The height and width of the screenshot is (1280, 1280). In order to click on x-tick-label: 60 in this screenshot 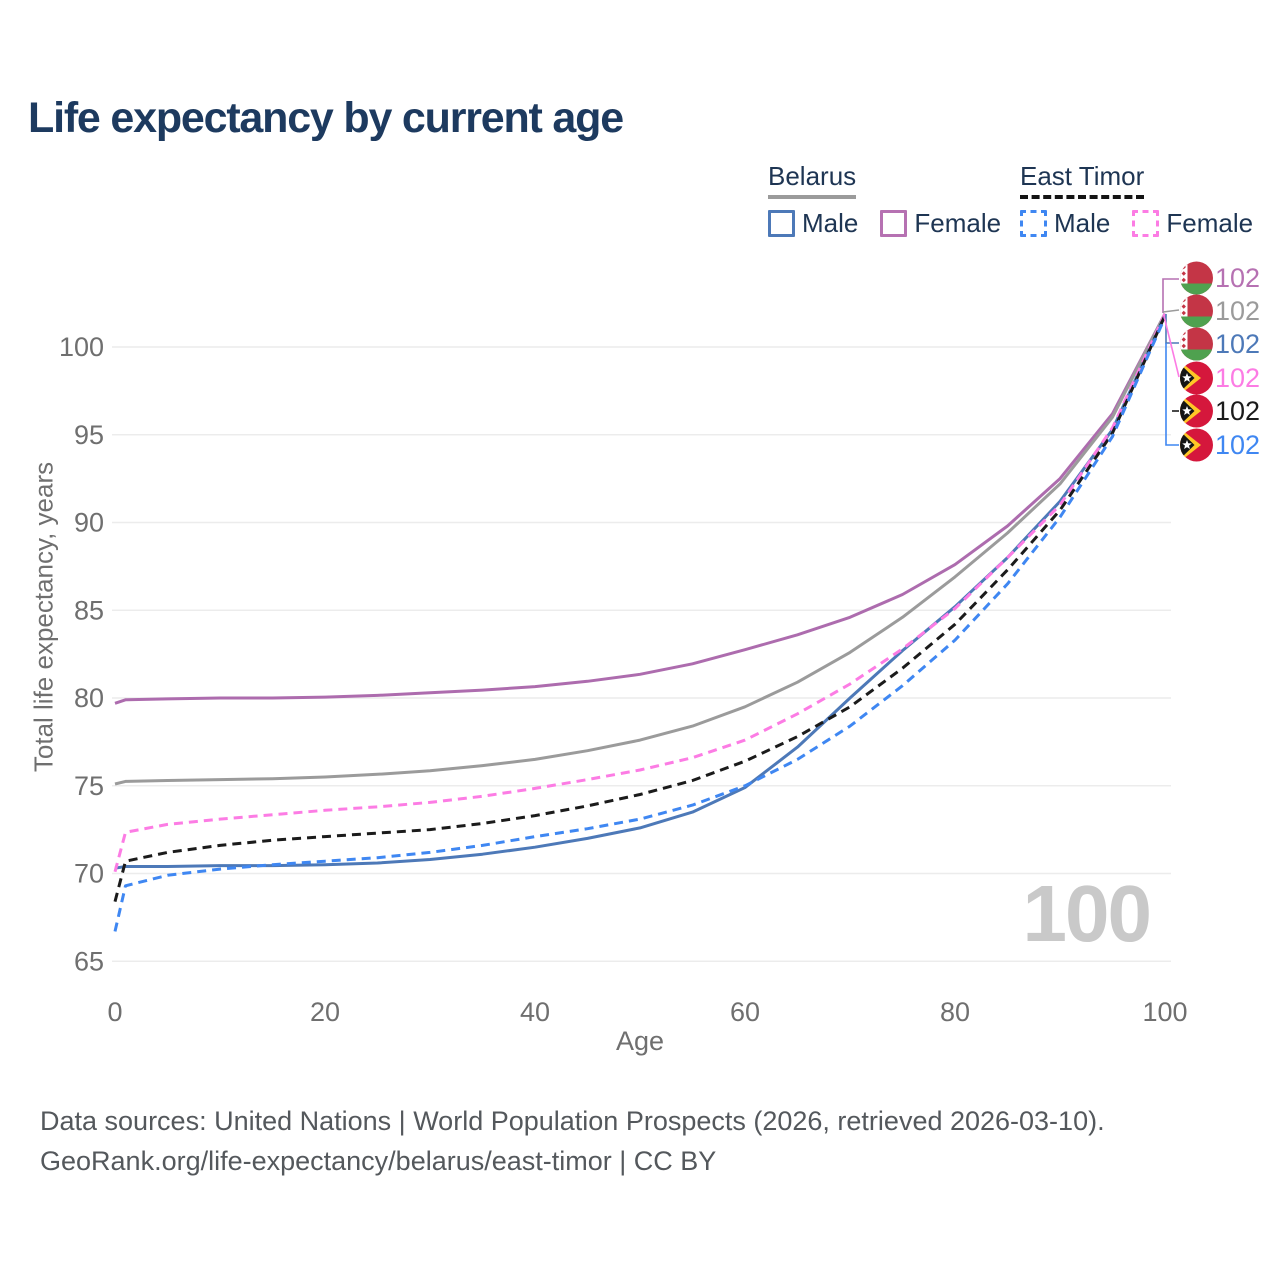, I will do `click(745, 1012)`.